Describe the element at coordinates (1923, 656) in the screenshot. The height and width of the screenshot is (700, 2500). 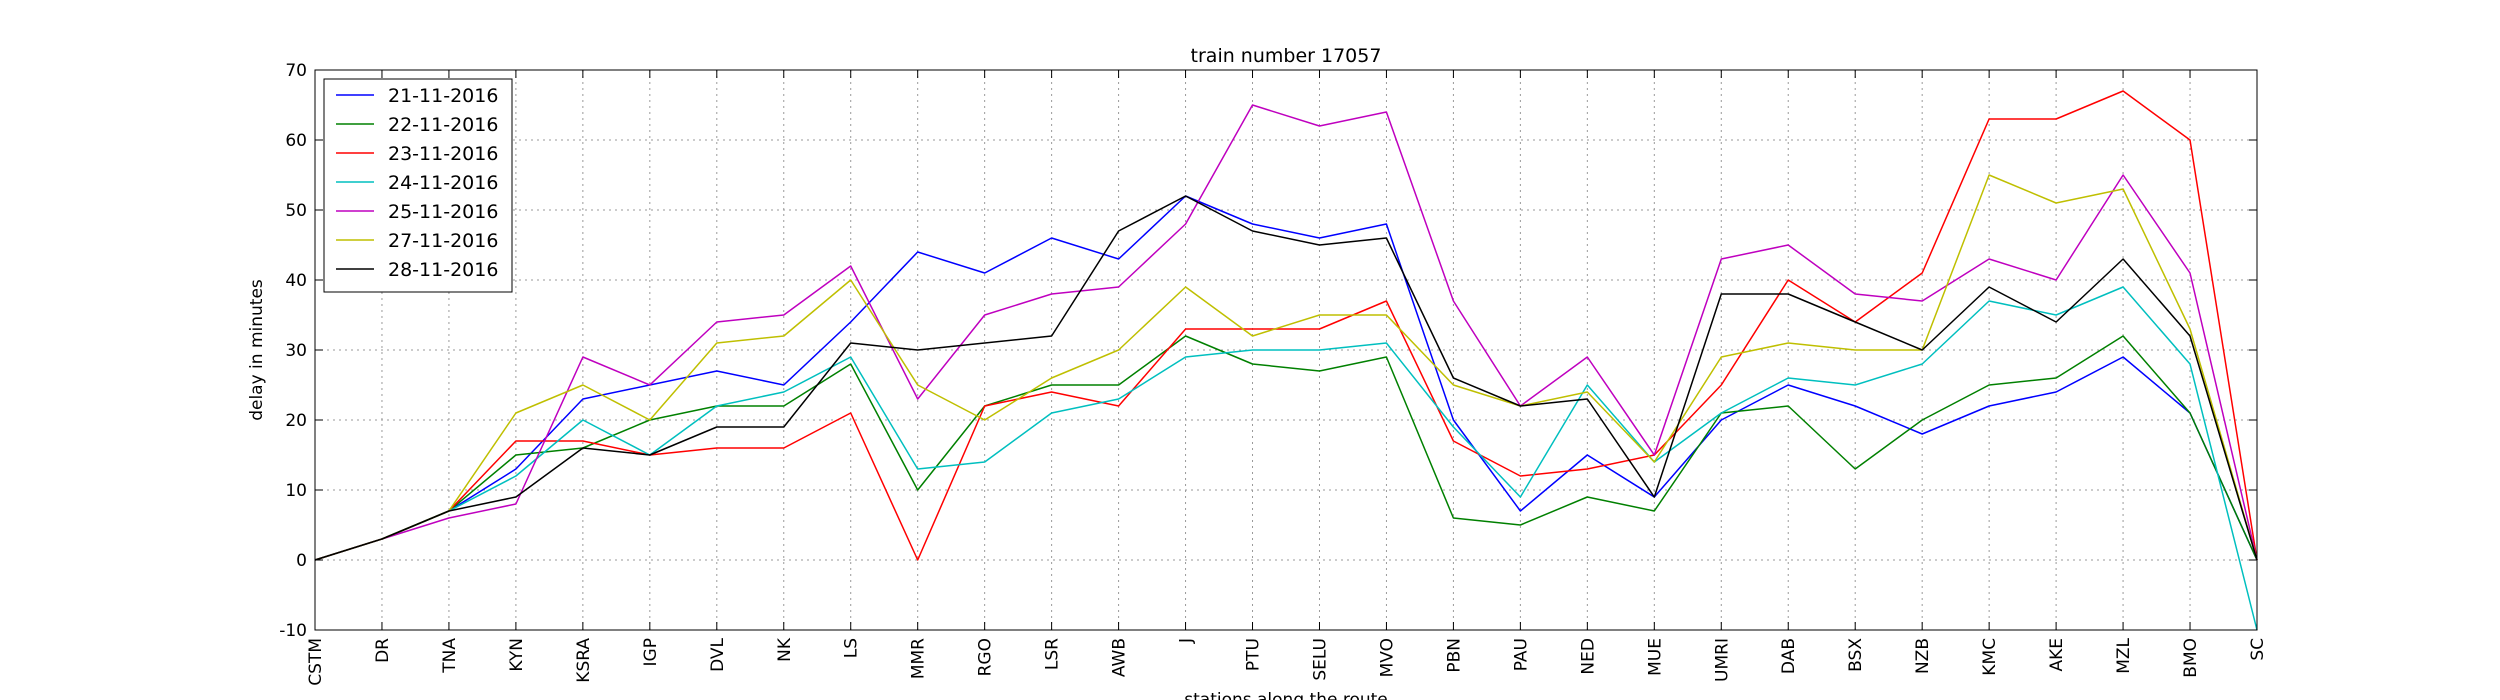
I see `x-tick-label: NZB` at that location.